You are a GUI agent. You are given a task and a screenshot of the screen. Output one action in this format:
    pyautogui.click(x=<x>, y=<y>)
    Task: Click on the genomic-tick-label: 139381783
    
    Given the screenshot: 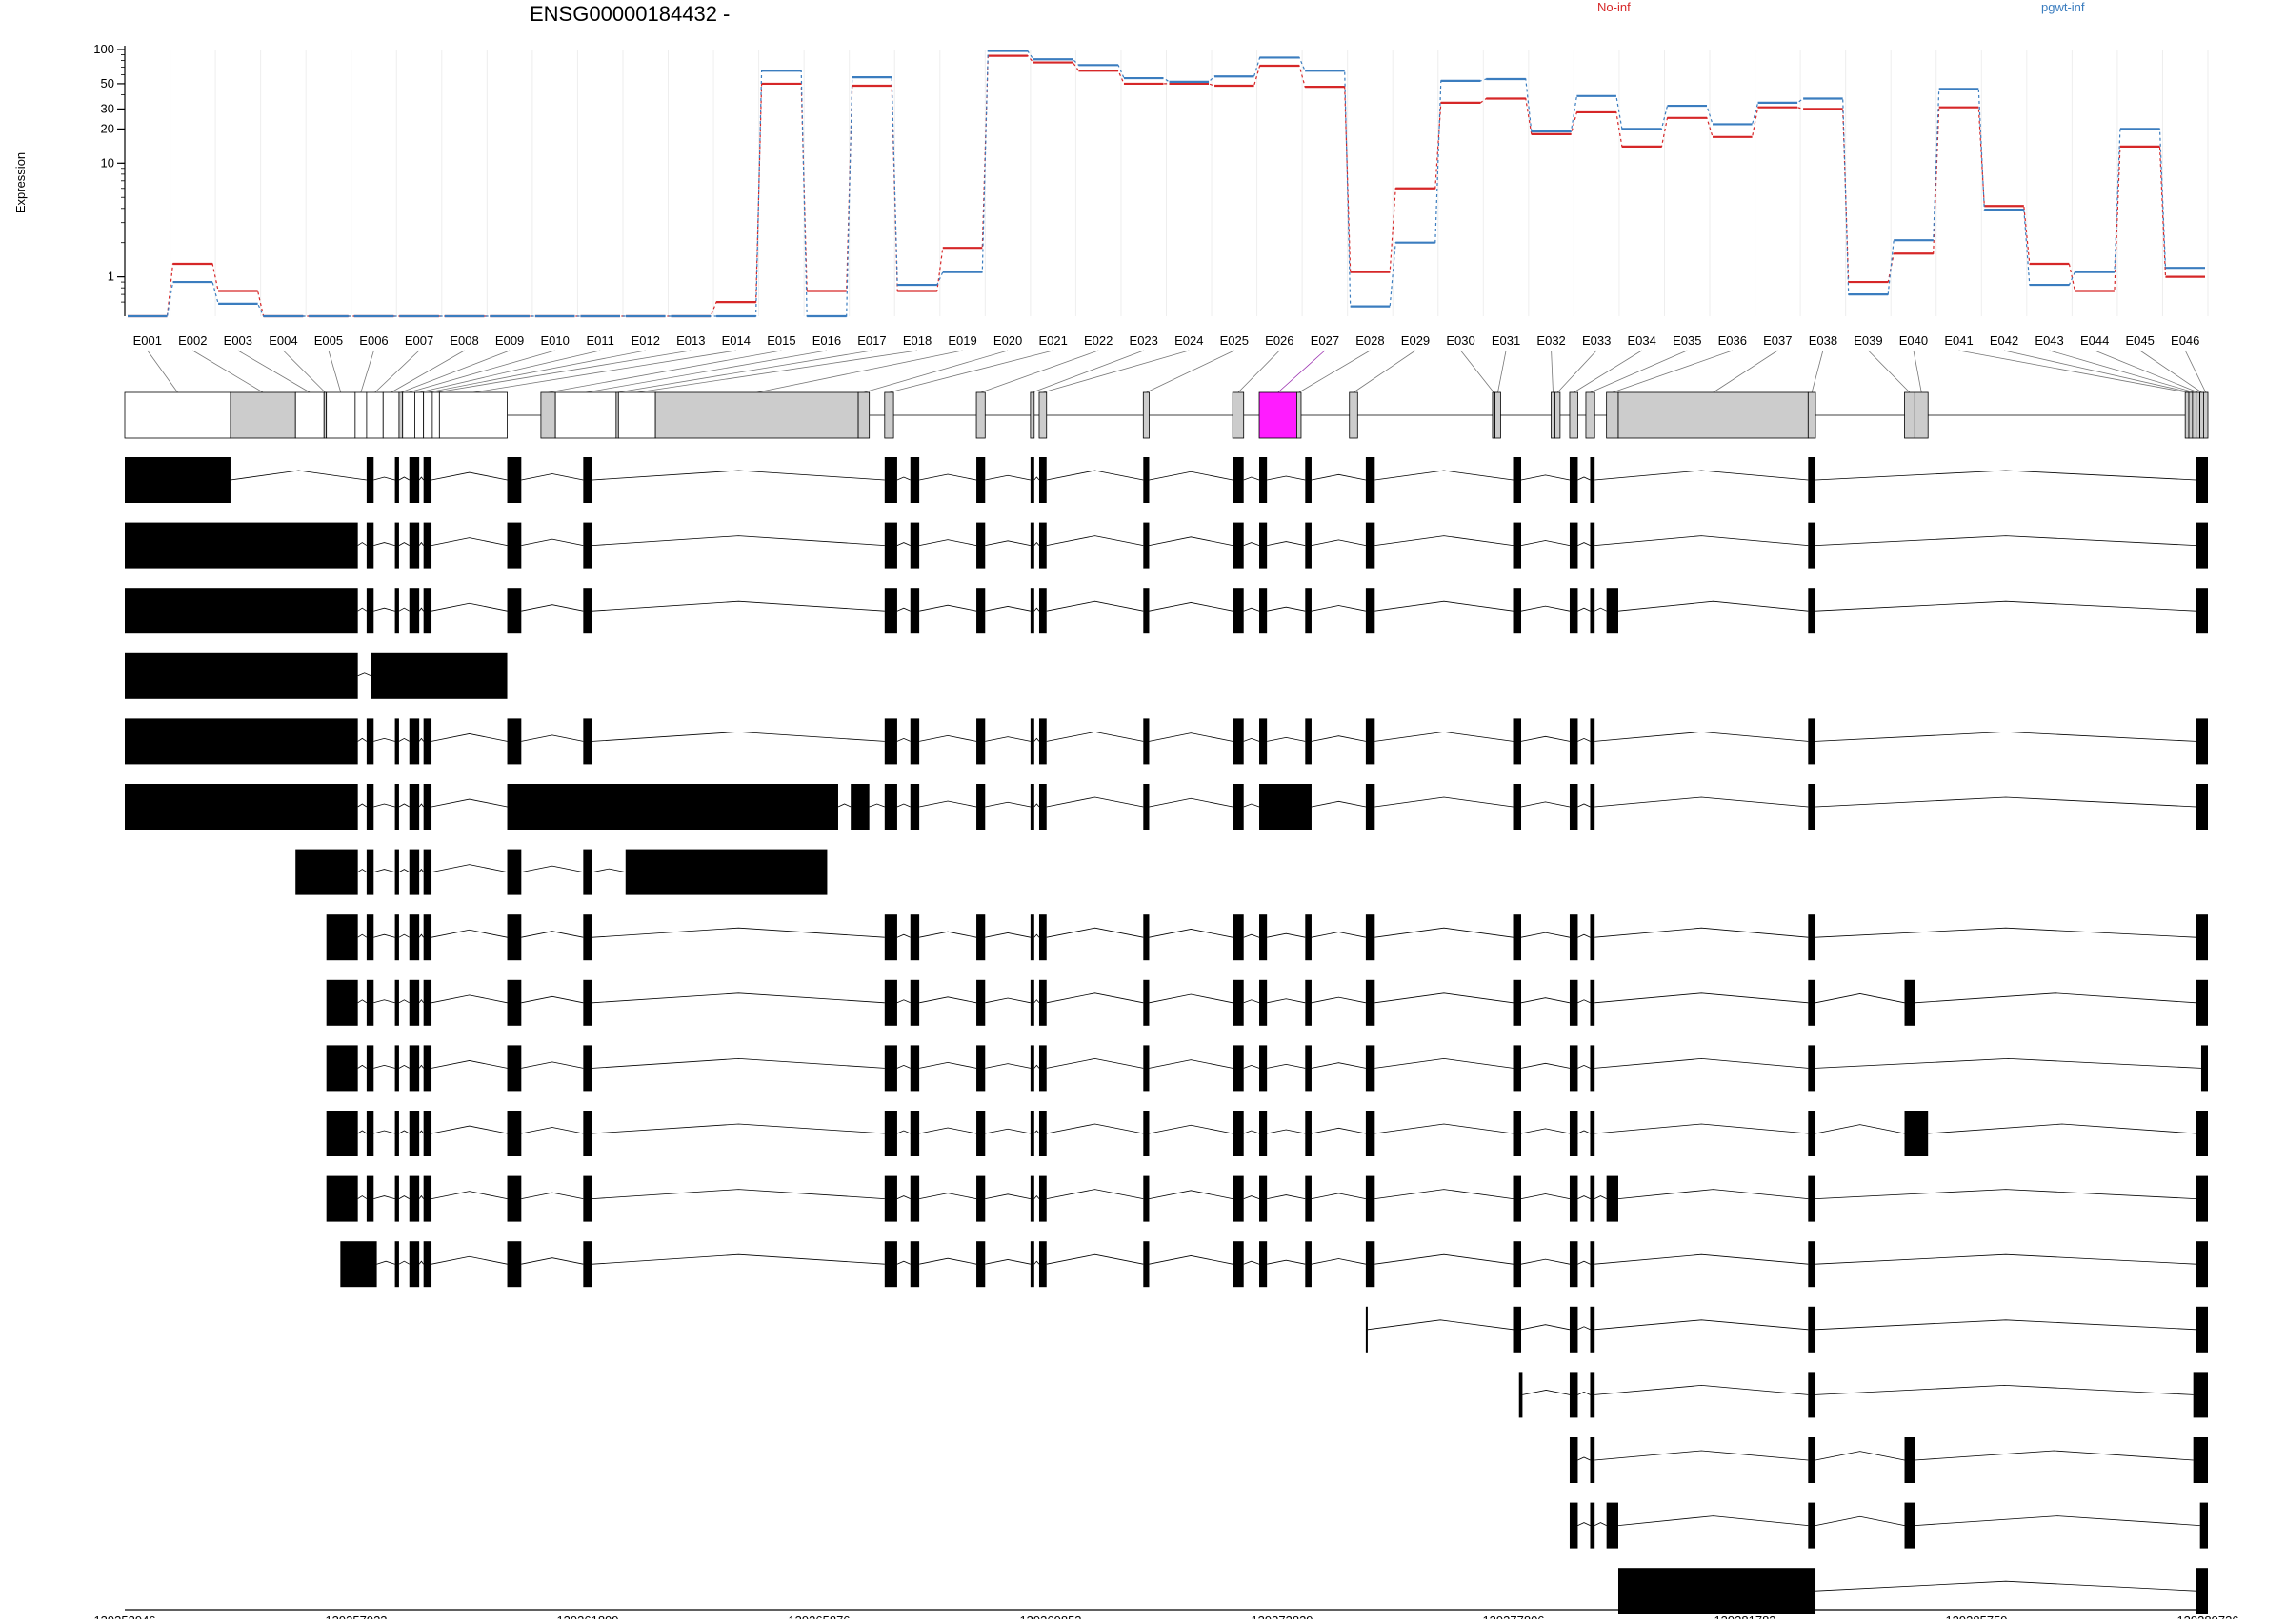 What is the action you would take?
    pyautogui.click(x=1744, y=1616)
    